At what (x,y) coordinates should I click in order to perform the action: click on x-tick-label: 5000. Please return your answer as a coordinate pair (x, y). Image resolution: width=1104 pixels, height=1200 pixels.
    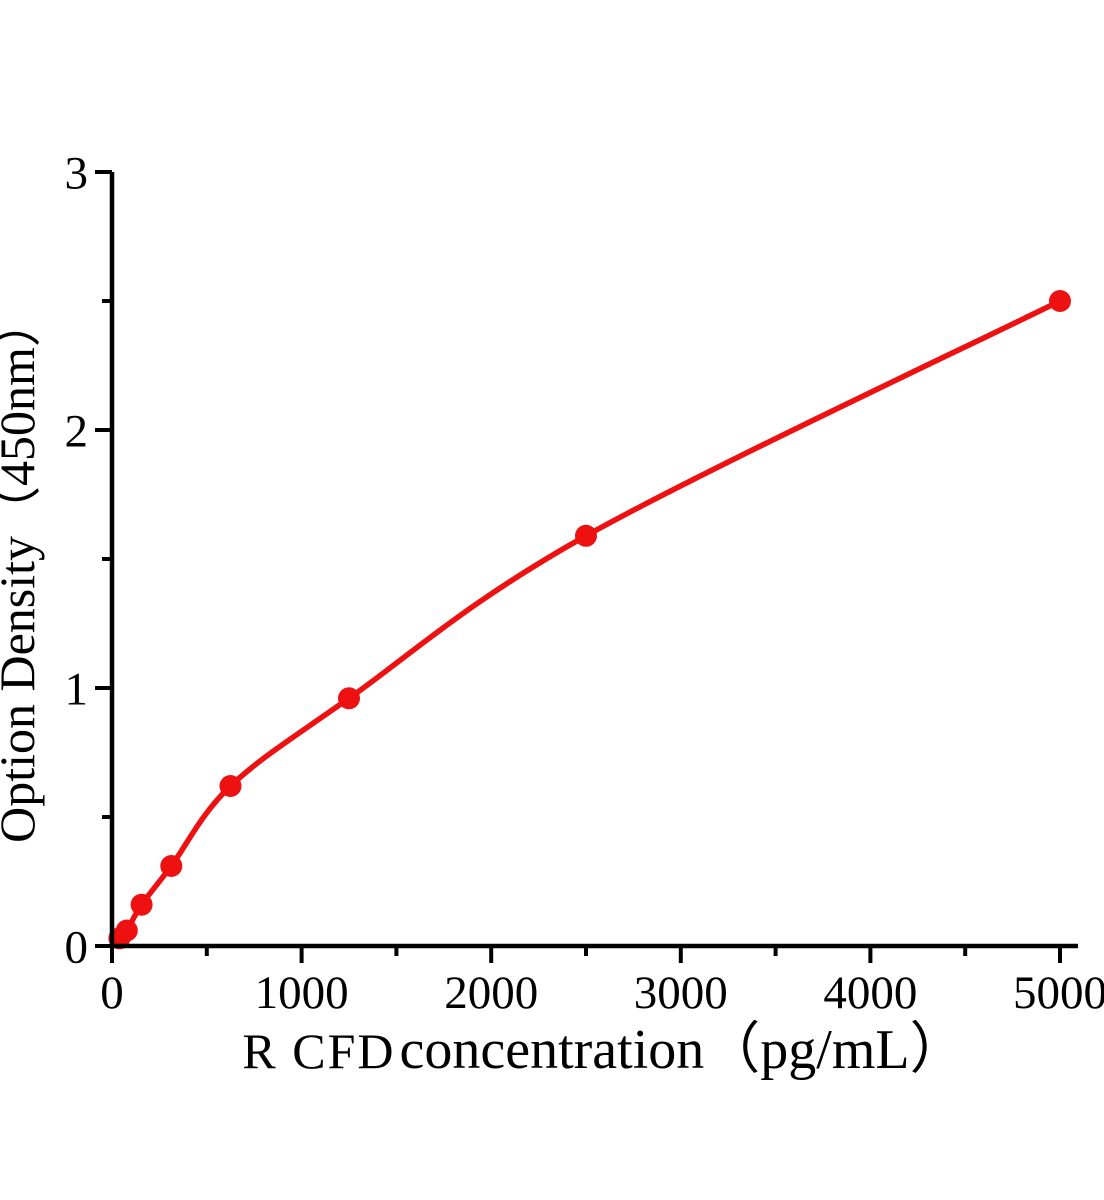
    Looking at the image, I should click on (1058, 993).